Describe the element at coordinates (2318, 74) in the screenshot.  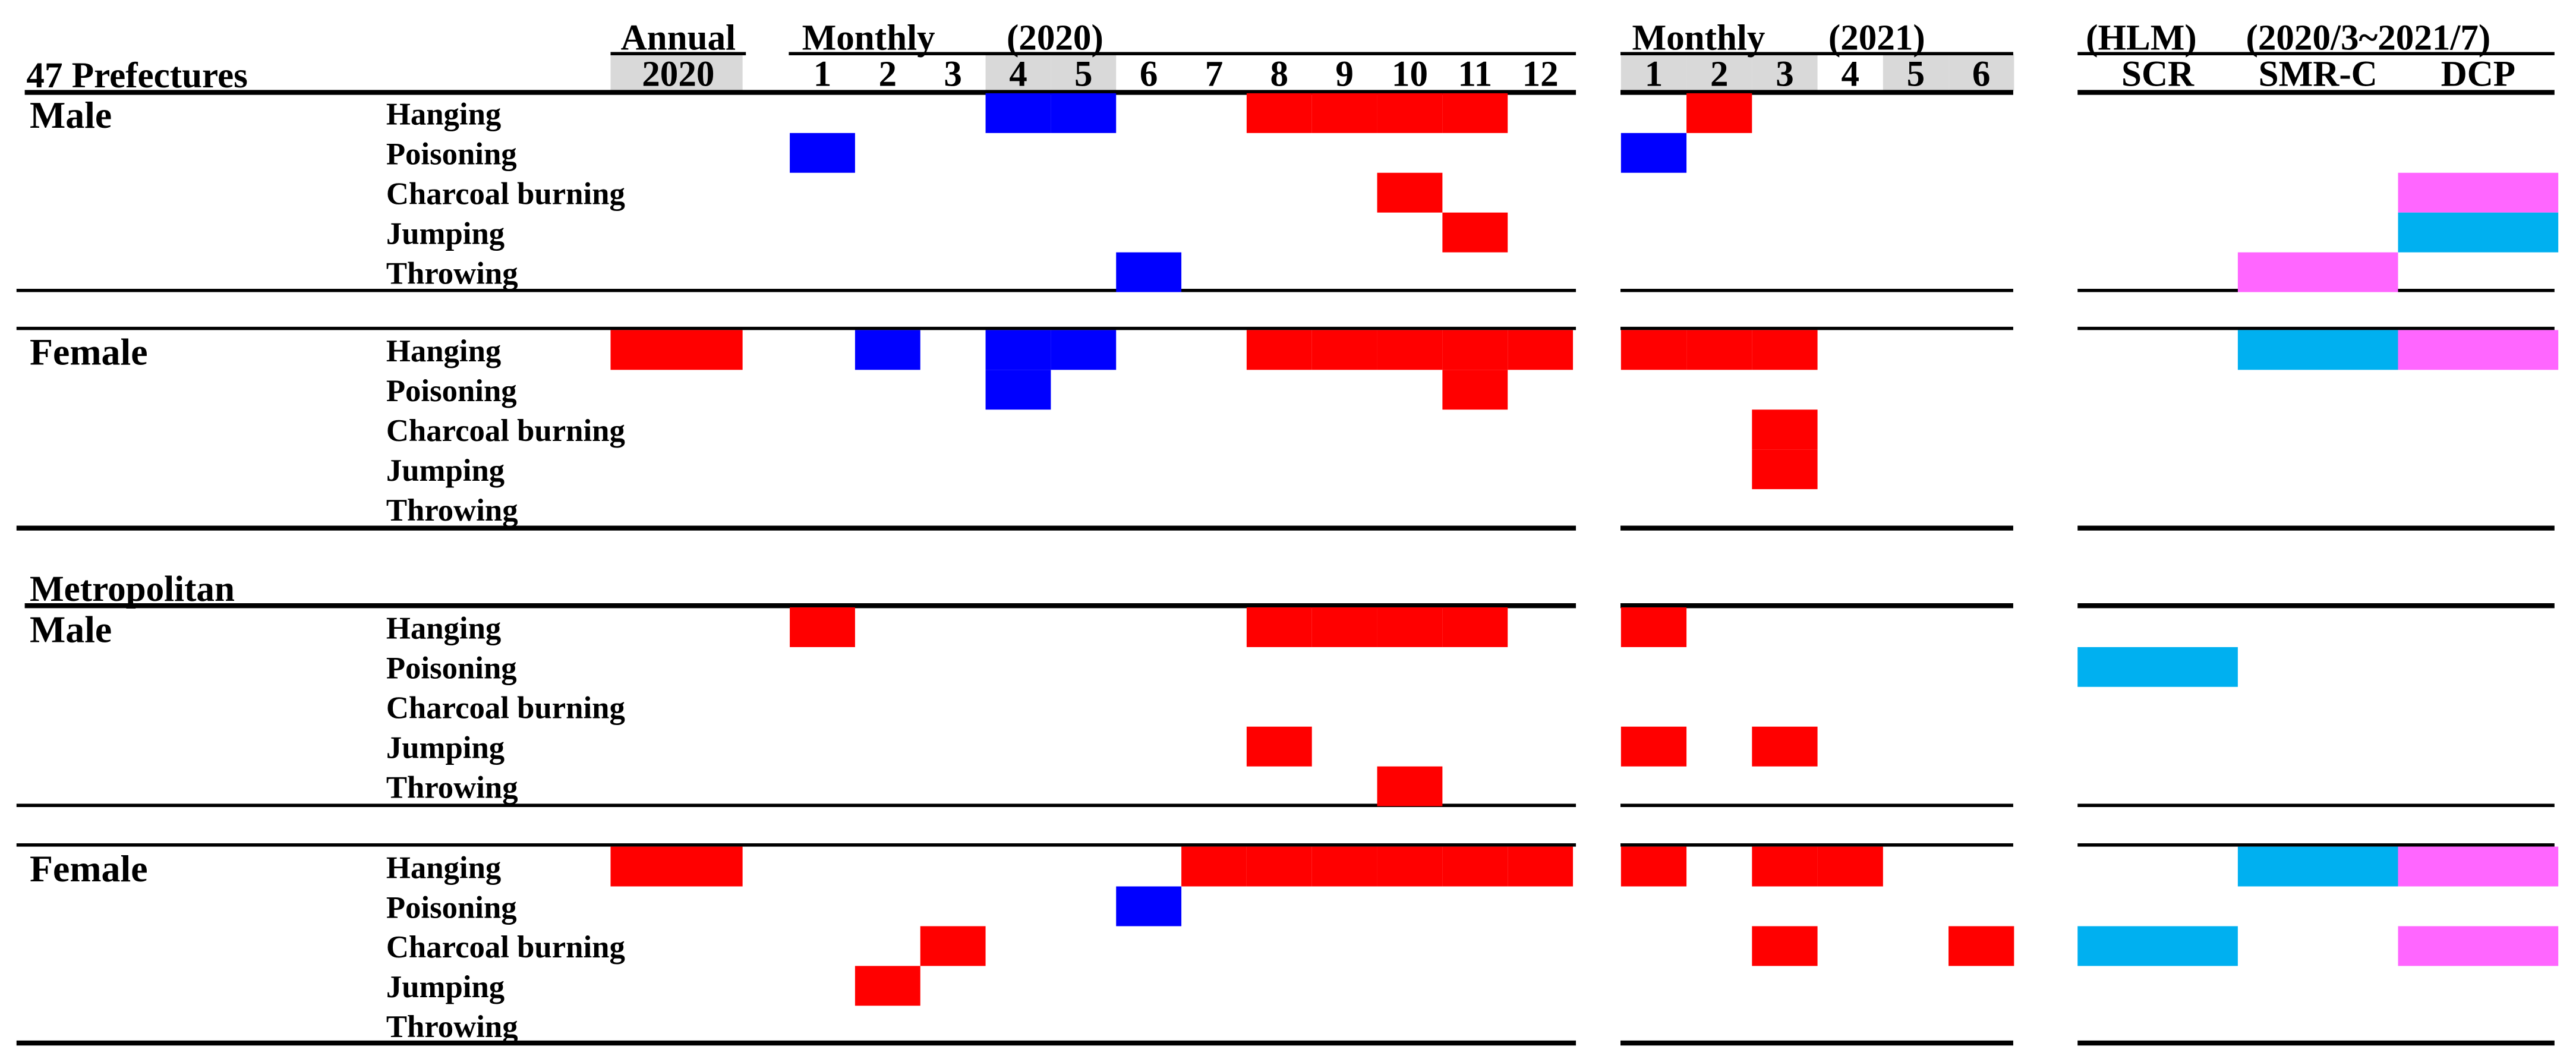
I see `hlm-column-label: SMR-C` at that location.